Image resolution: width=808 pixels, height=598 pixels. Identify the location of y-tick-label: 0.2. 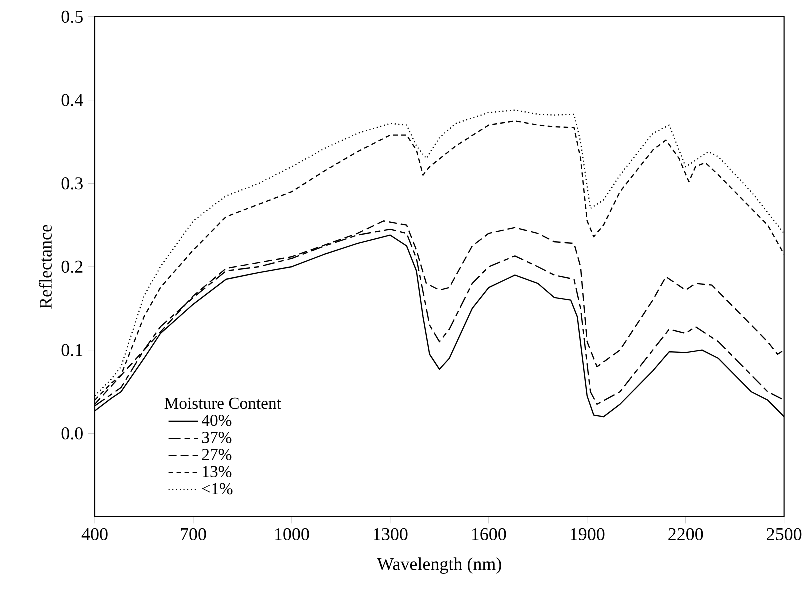
(72, 267).